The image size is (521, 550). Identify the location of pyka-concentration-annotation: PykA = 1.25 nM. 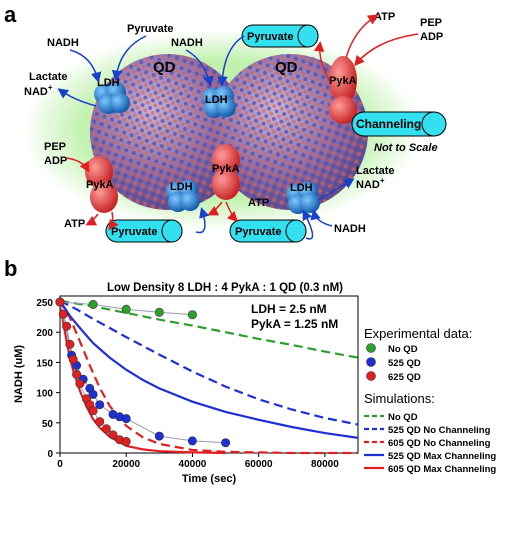
(294, 324).